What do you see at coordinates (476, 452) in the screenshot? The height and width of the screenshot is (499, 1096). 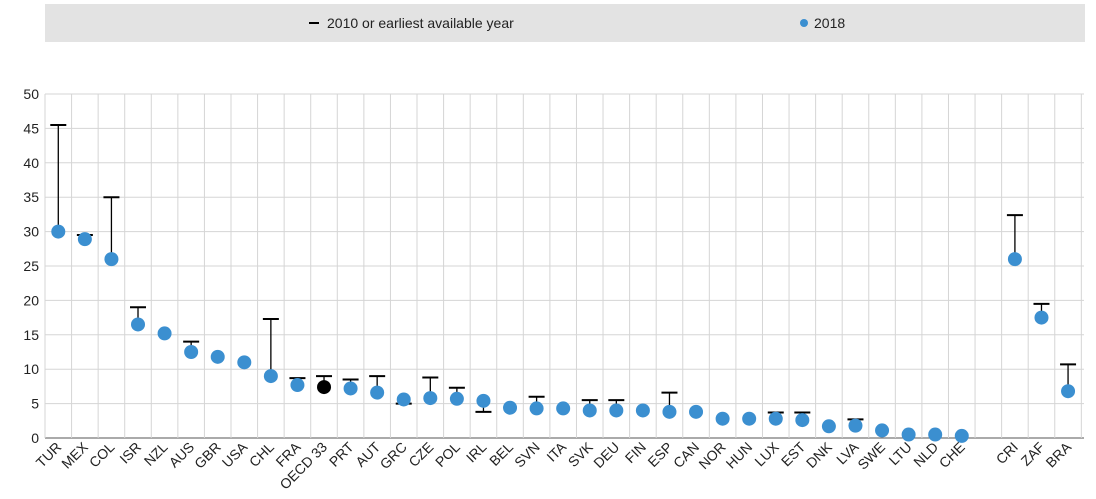 I see `x-tick-label: IRL` at bounding box center [476, 452].